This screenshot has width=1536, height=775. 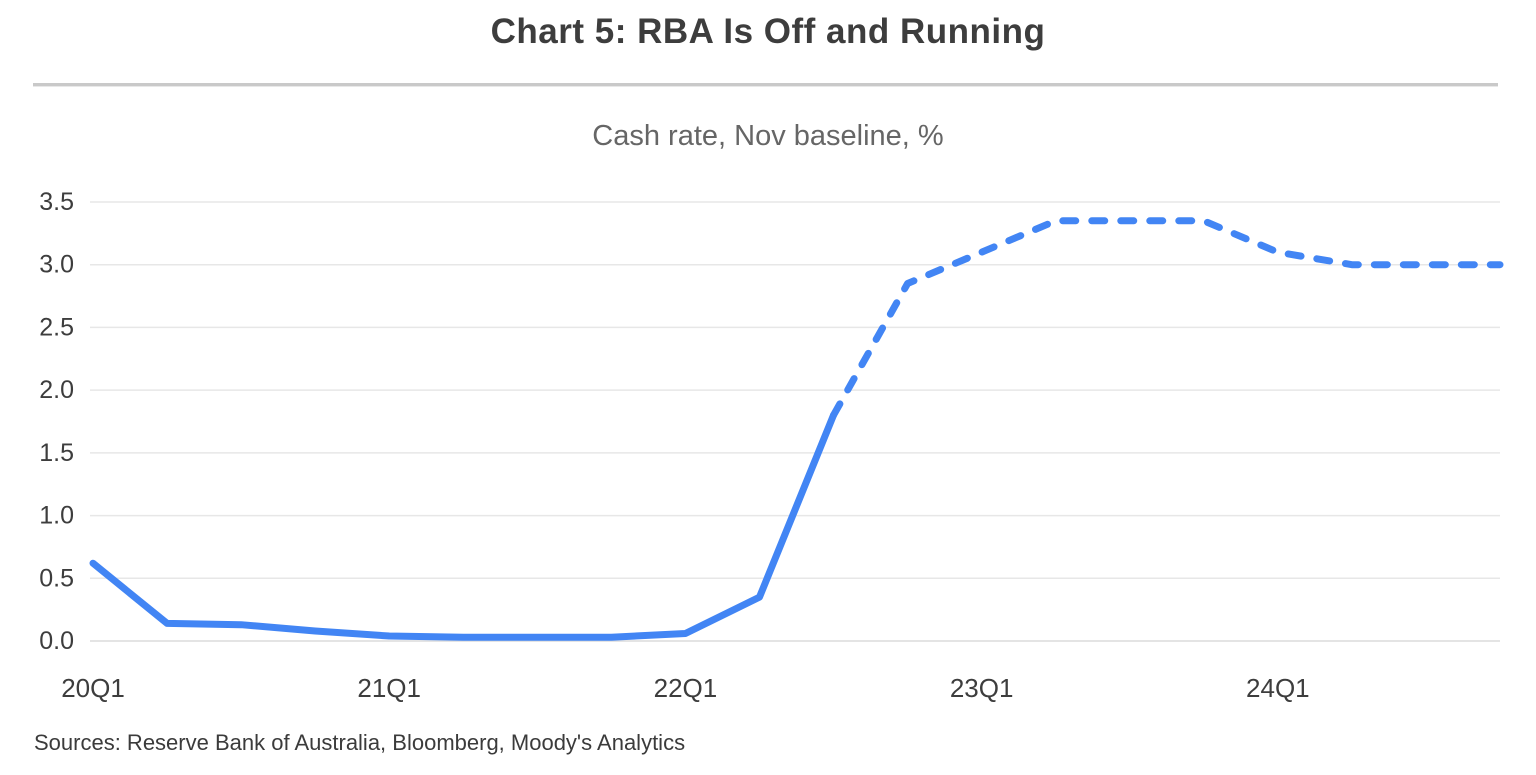 I want to click on y-axis-tick-label: 1.0, so click(x=56, y=516).